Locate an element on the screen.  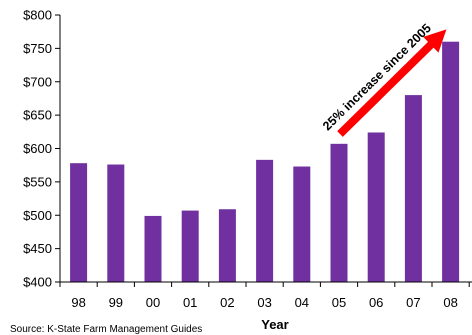
x-tick-label: 06 is located at coordinates (376, 302).